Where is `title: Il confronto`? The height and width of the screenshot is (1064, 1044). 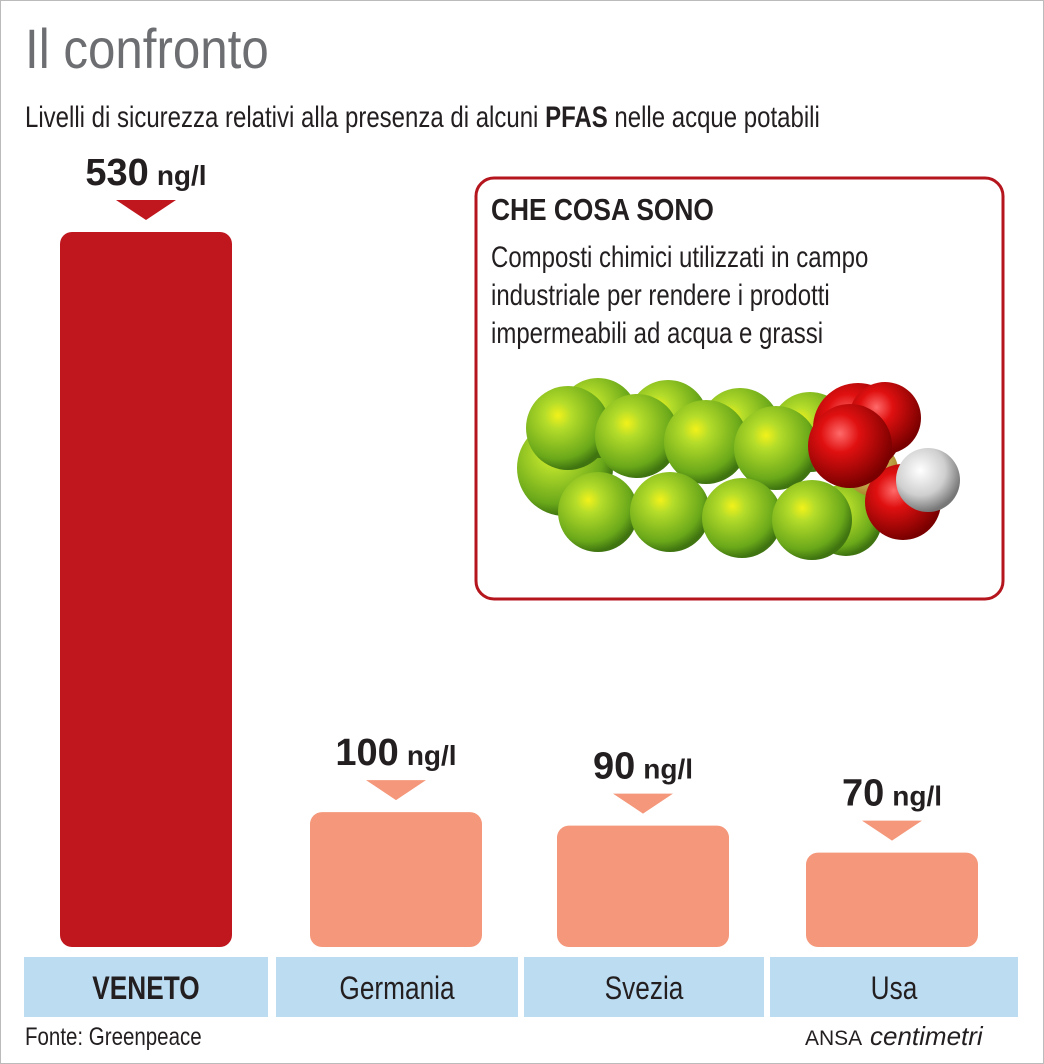 title: Il confronto is located at coordinates (147, 49).